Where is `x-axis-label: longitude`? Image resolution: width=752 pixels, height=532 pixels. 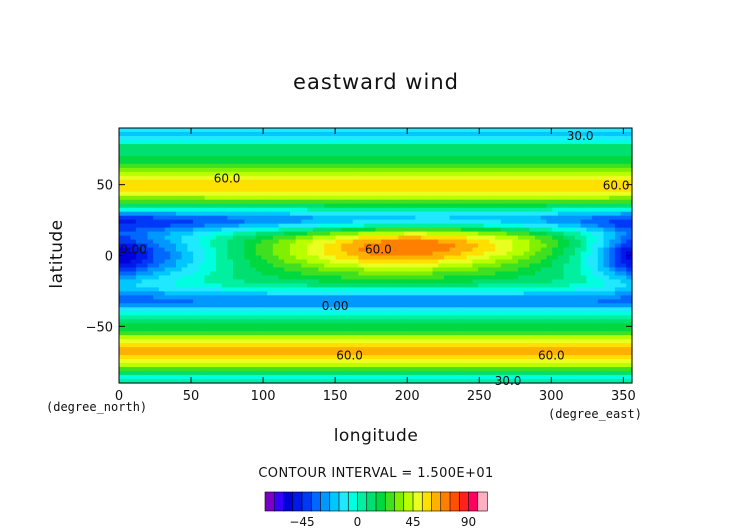 x-axis-label: longitude is located at coordinates (376, 436).